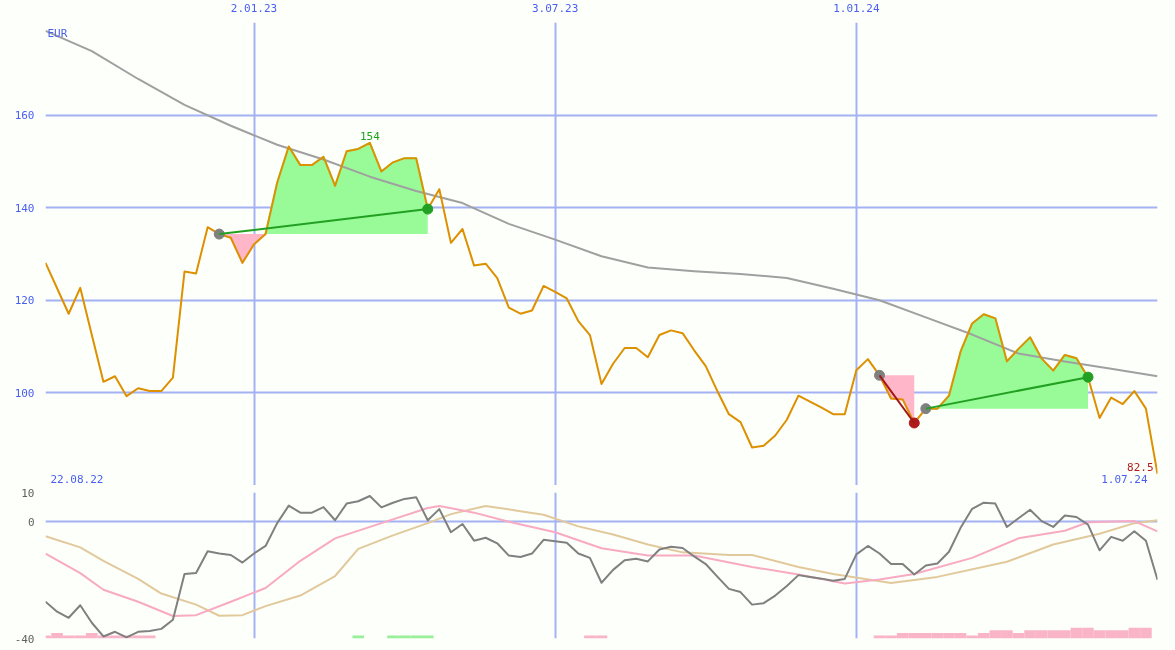 The height and width of the screenshot is (650, 1175). What do you see at coordinates (370, 136) in the screenshot?
I see `annotation: 154` at bounding box center [370, 136].